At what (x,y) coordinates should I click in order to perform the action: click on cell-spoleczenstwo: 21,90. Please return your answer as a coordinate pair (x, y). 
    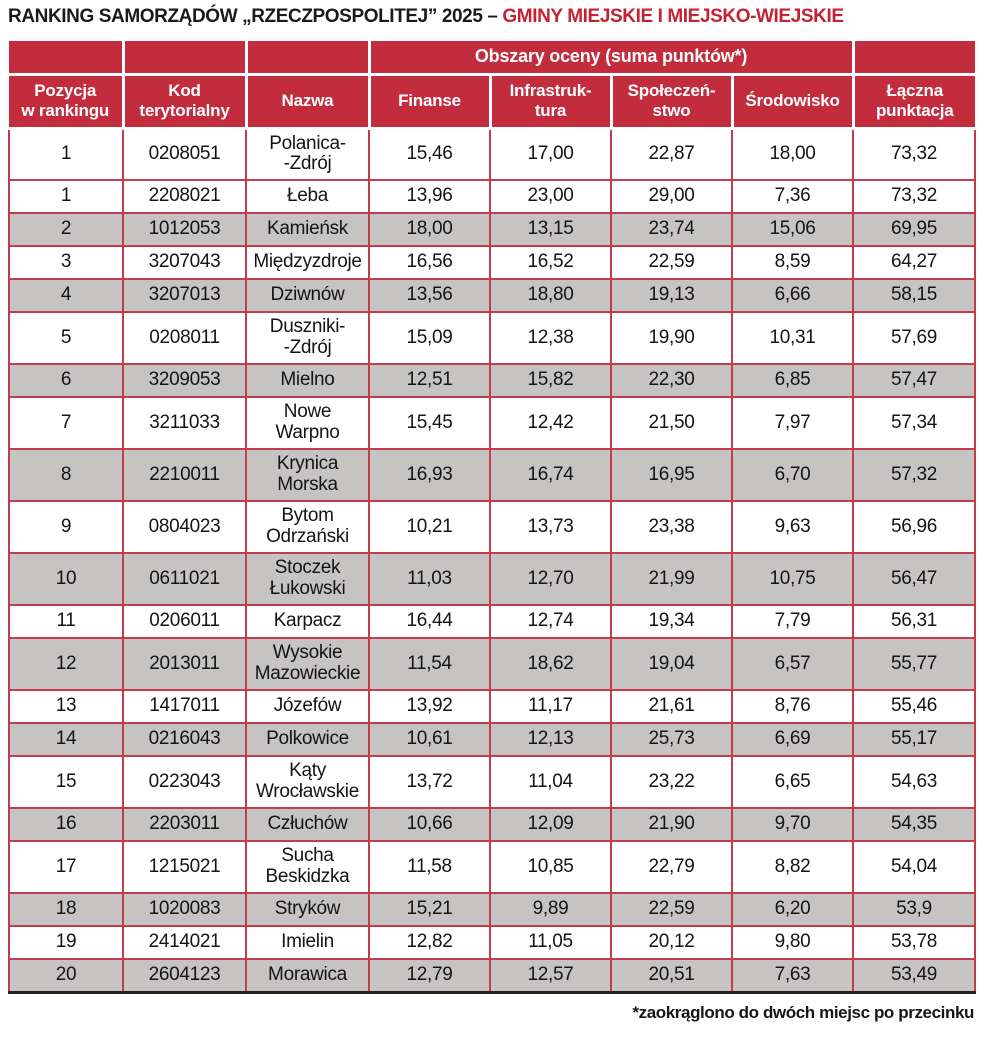
    Looking at the image, I should click on (671, 824).